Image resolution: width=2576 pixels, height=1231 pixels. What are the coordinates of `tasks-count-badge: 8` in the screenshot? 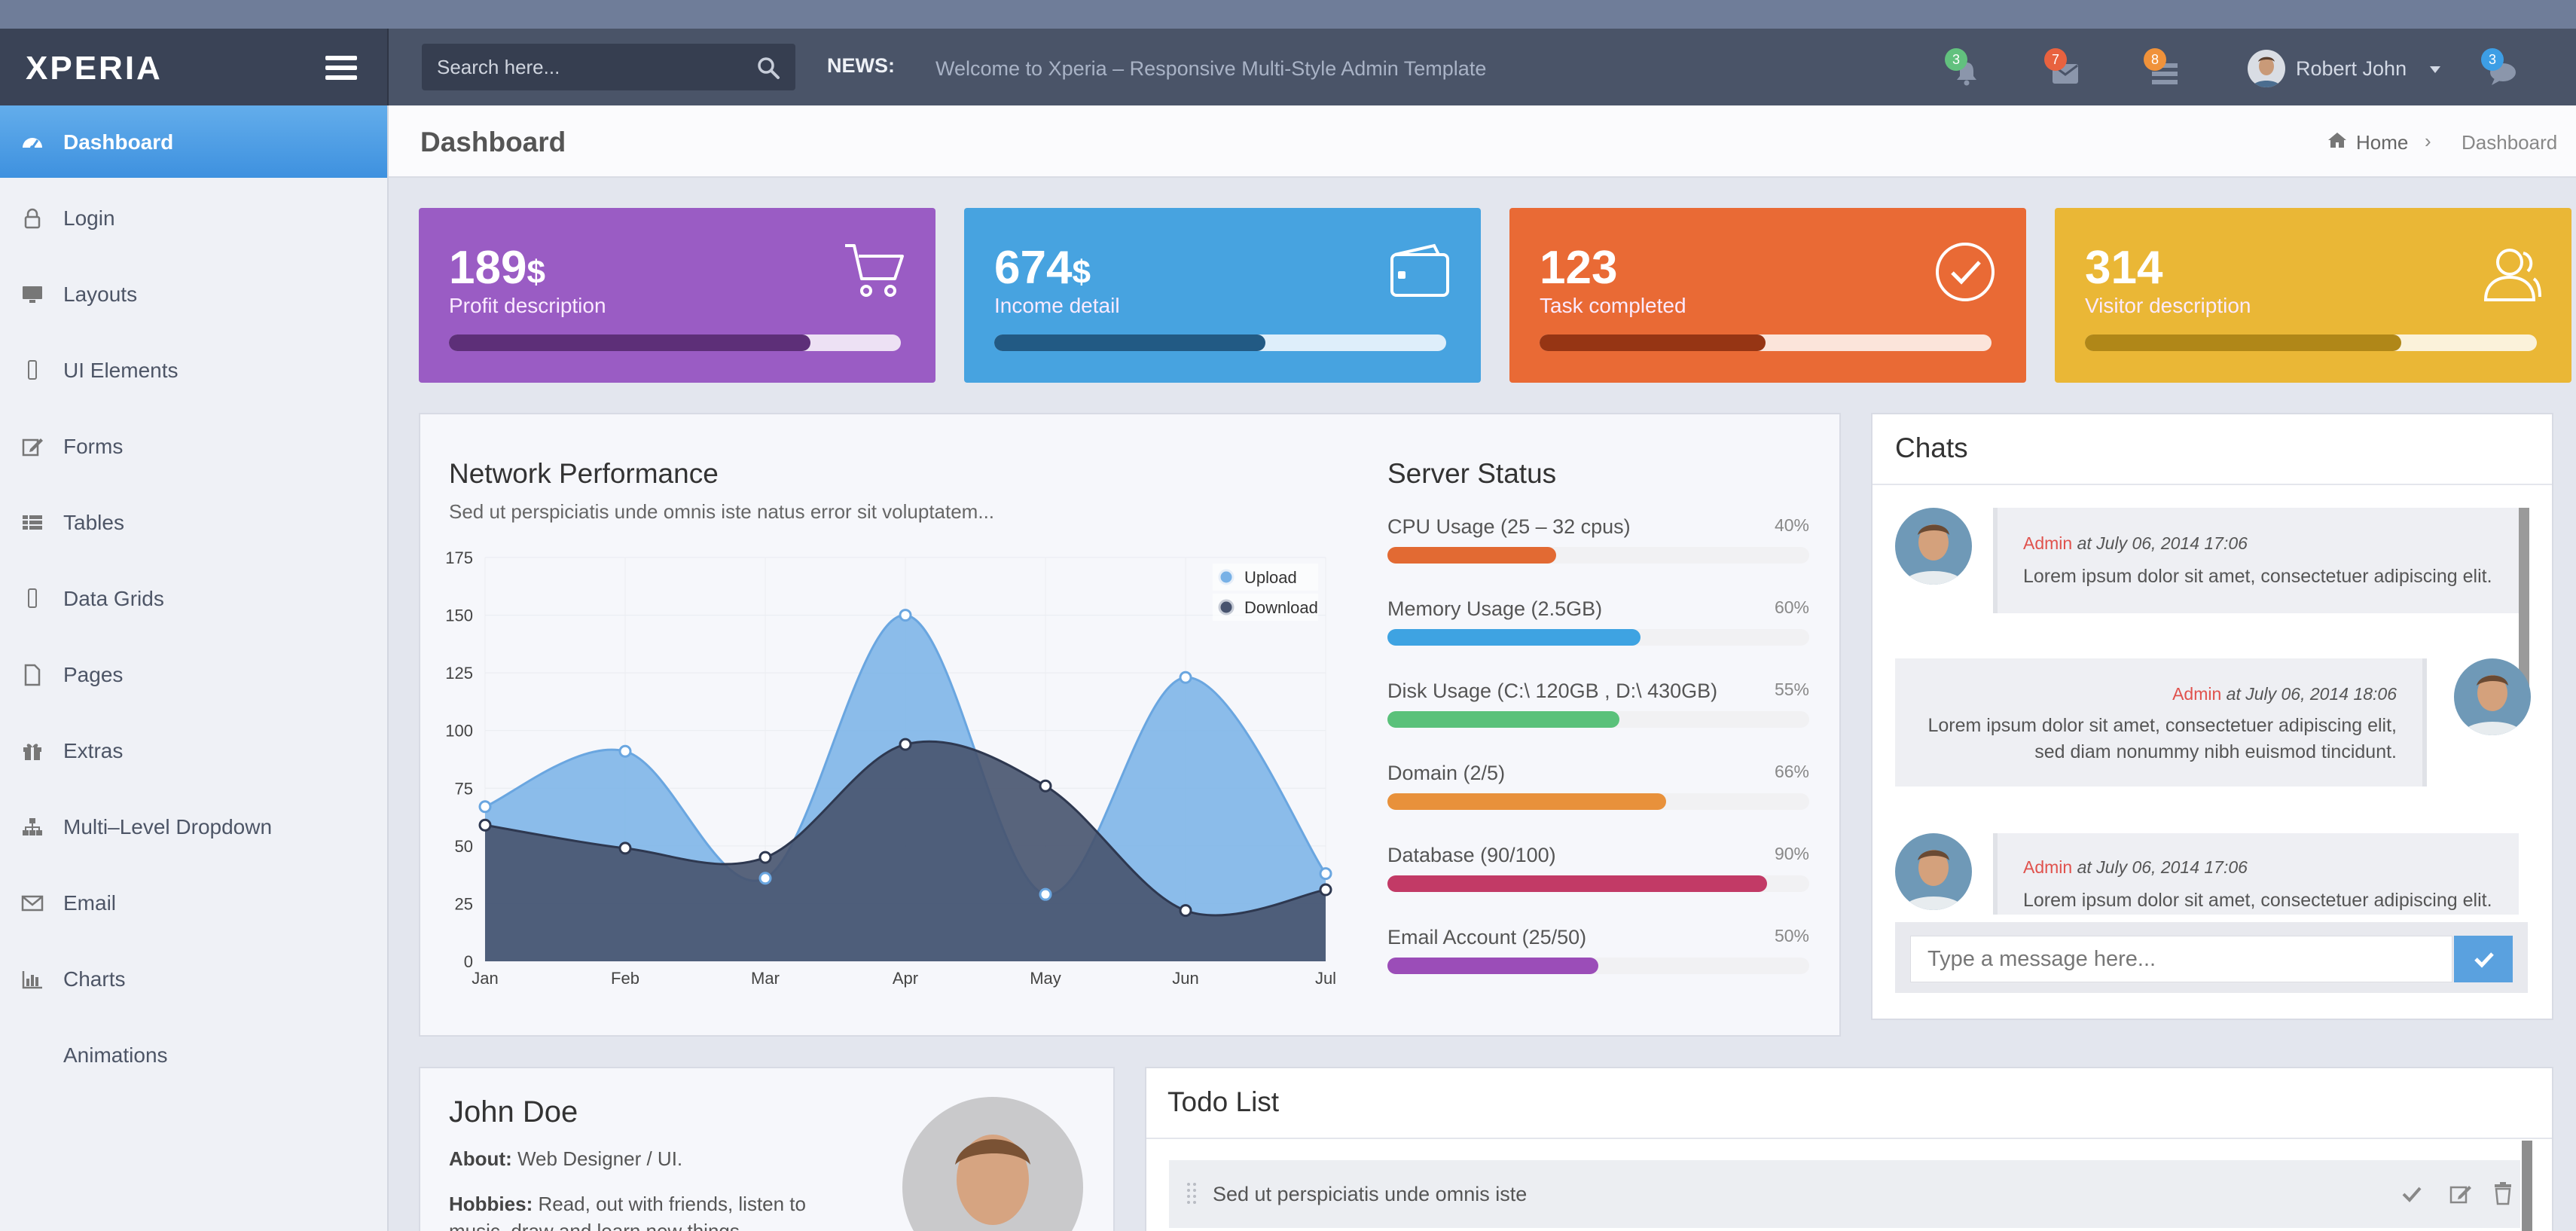 It's located at (2155, 59).